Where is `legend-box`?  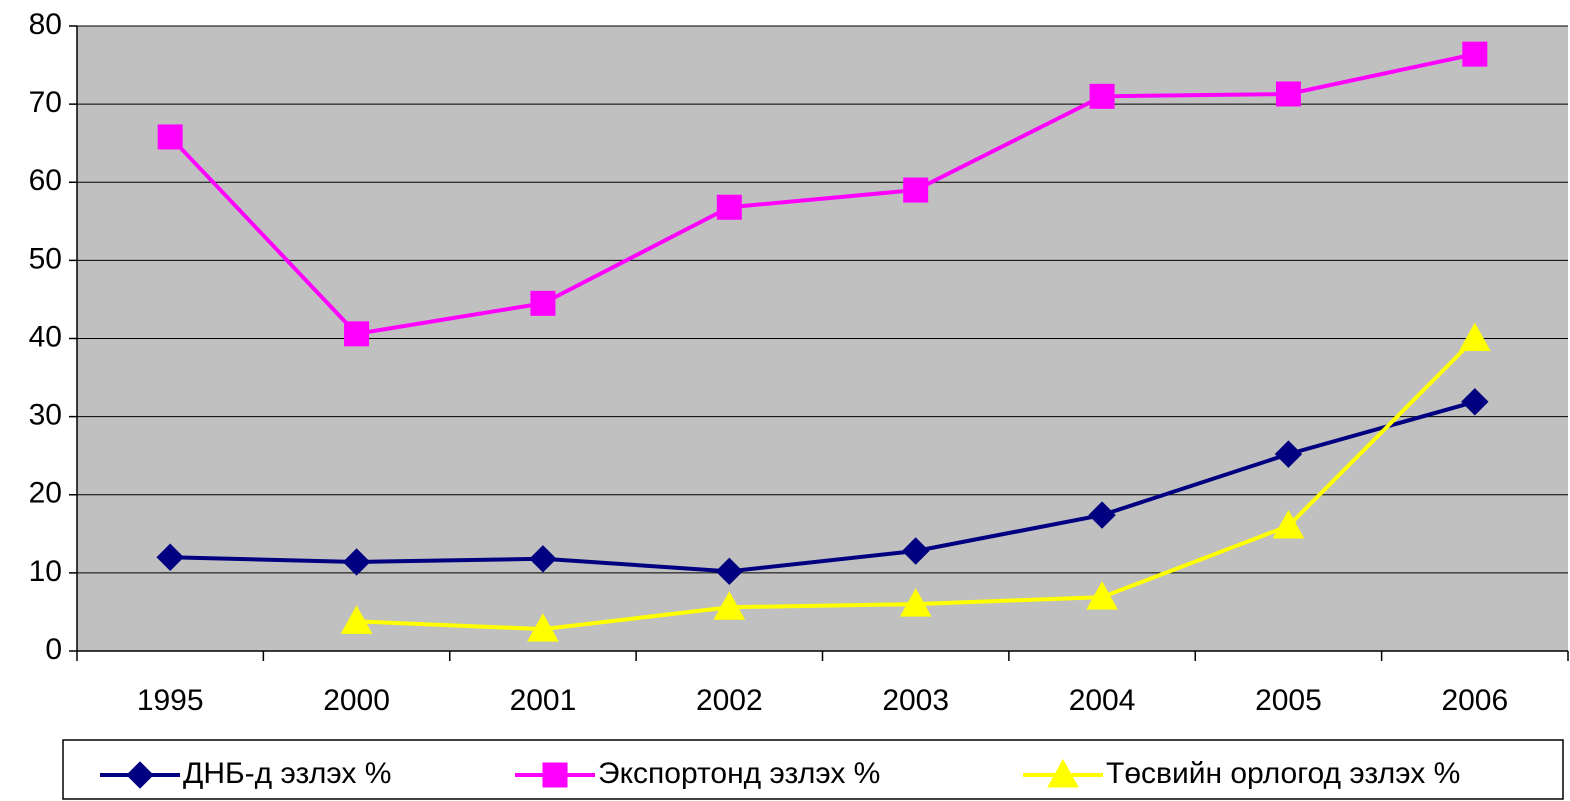 legend-box is located at coordinates (813, 769).